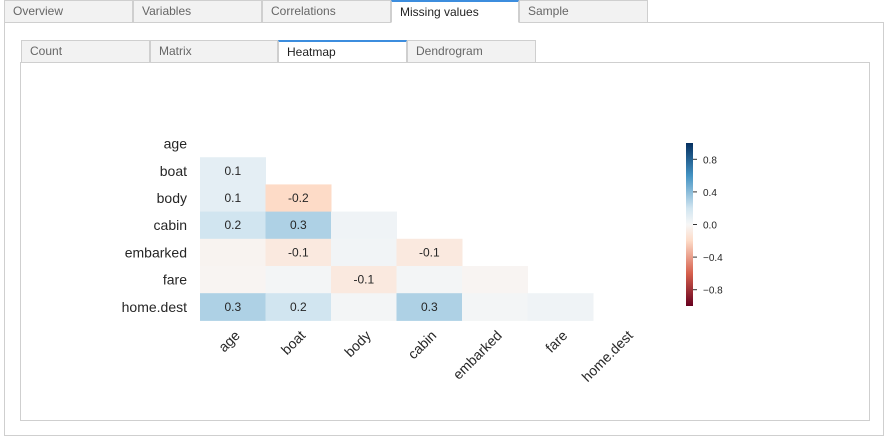 Image resolution: width=888 pixels, height=442 pixels. I want to click on colorbar-tick-label: −0.4, so click(713, 258).